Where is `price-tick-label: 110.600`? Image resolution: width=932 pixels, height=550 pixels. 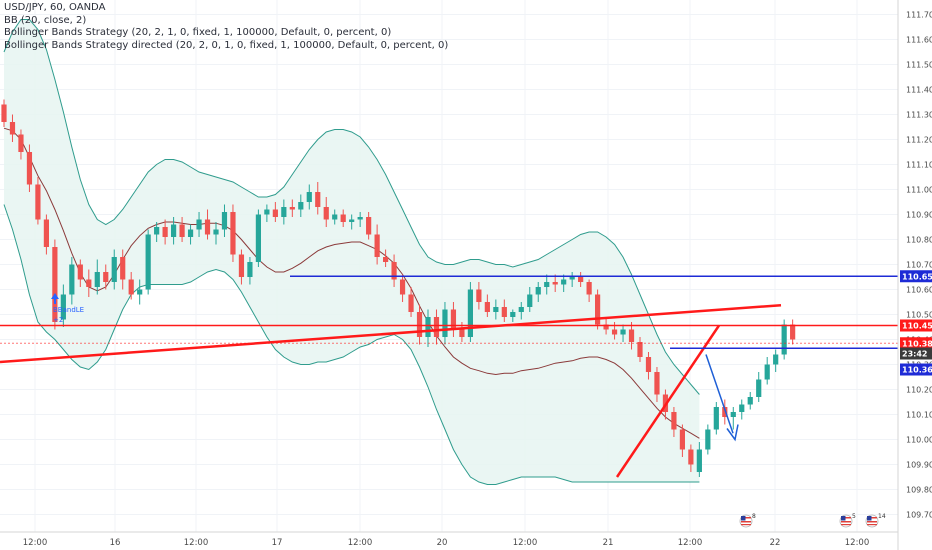 price-tick-label: 110.600 is located at coordinates (919, 290).